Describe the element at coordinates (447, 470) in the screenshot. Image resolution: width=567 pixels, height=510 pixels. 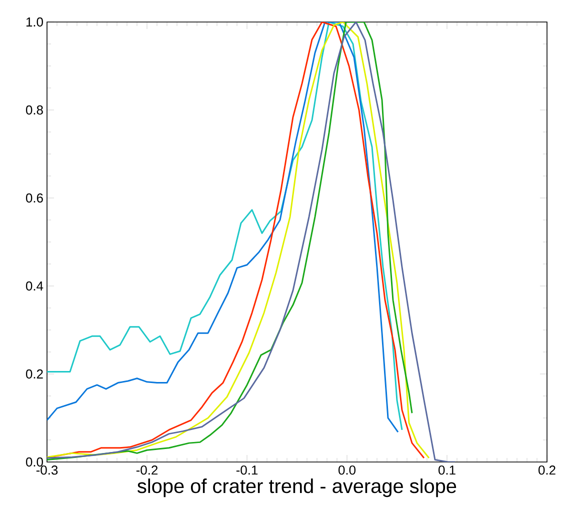
I see `x-tick-label: 0.1` at that location.